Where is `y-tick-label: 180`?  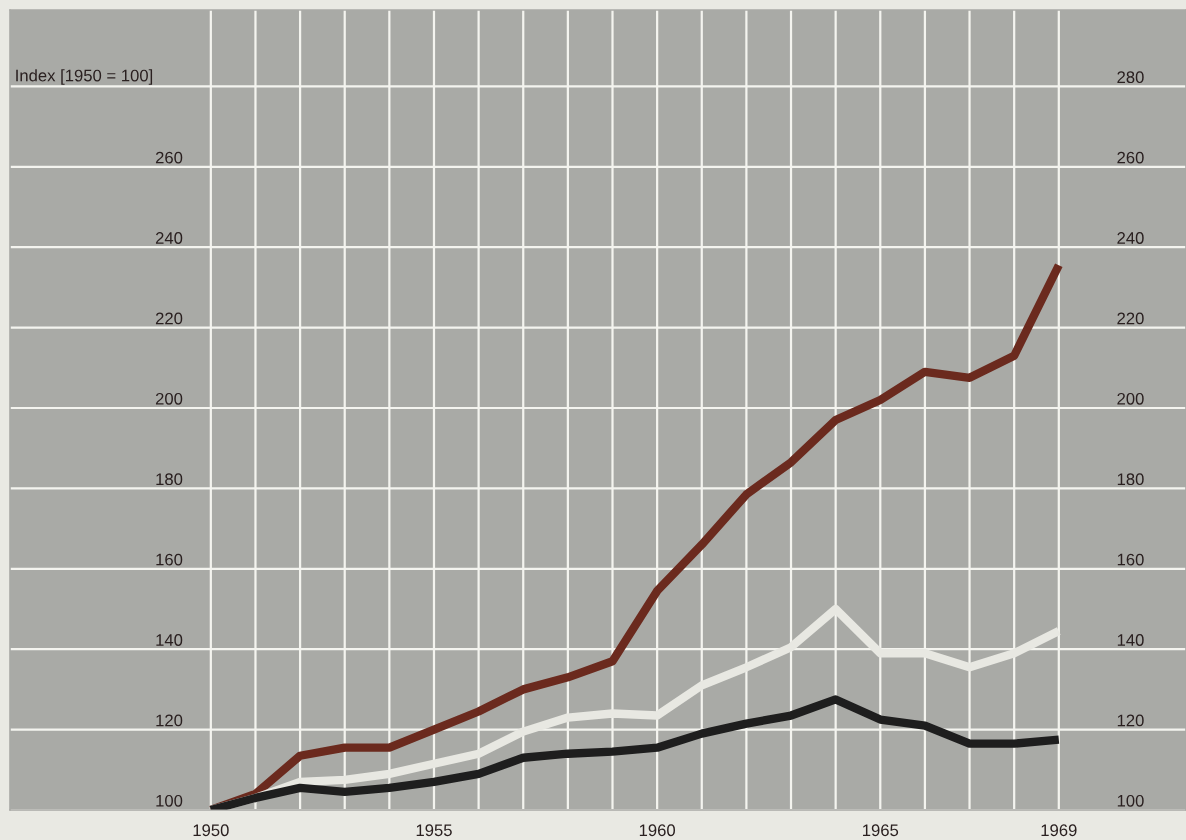 y-tick-label: 180 is located at coordinates (169, 479).